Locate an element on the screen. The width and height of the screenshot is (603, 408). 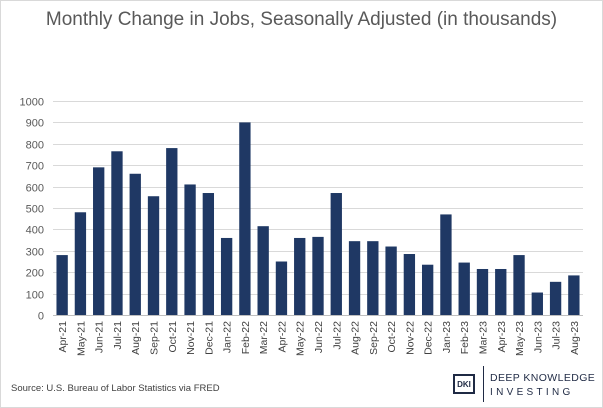
x-tick-label: Apr-21 is located at coordinates (63, 337).